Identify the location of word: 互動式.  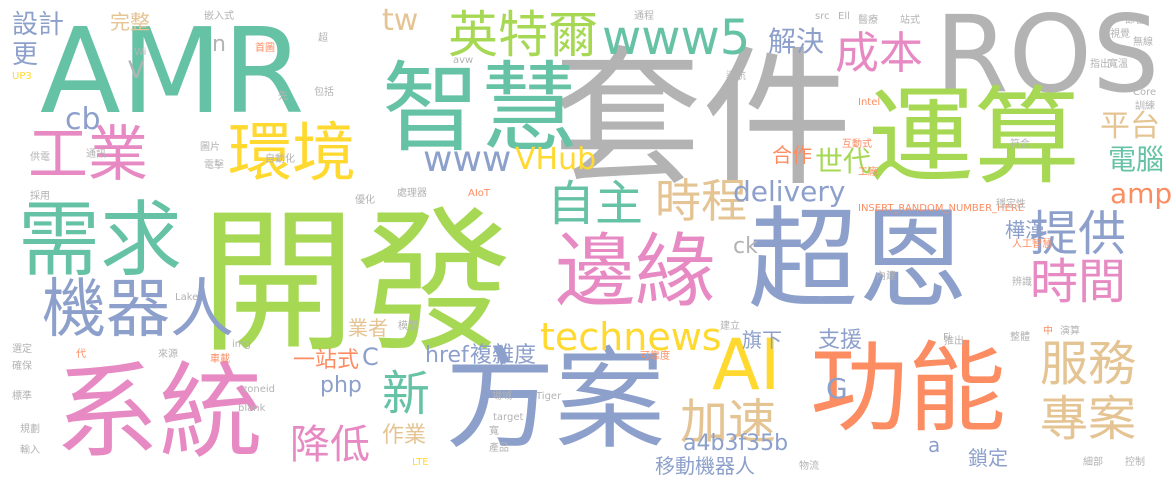
(857, 144).